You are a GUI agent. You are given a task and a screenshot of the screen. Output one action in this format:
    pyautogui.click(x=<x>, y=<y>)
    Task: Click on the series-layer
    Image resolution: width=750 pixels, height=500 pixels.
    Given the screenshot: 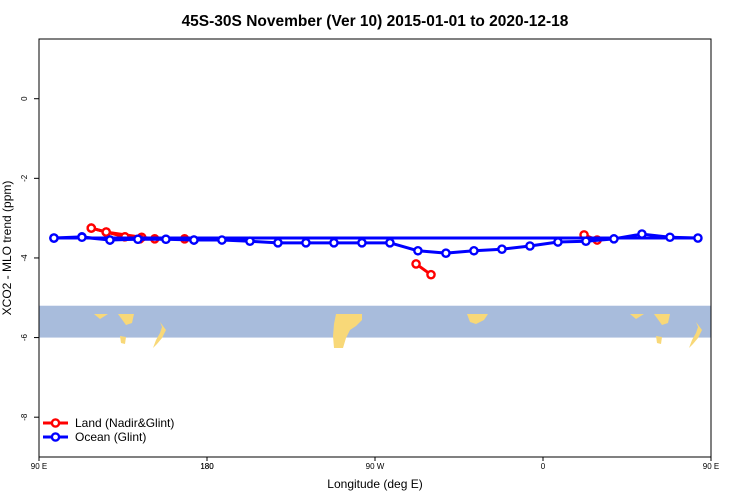 What is the action you would take?
    pyautogui.click(x=376, y=251)
    